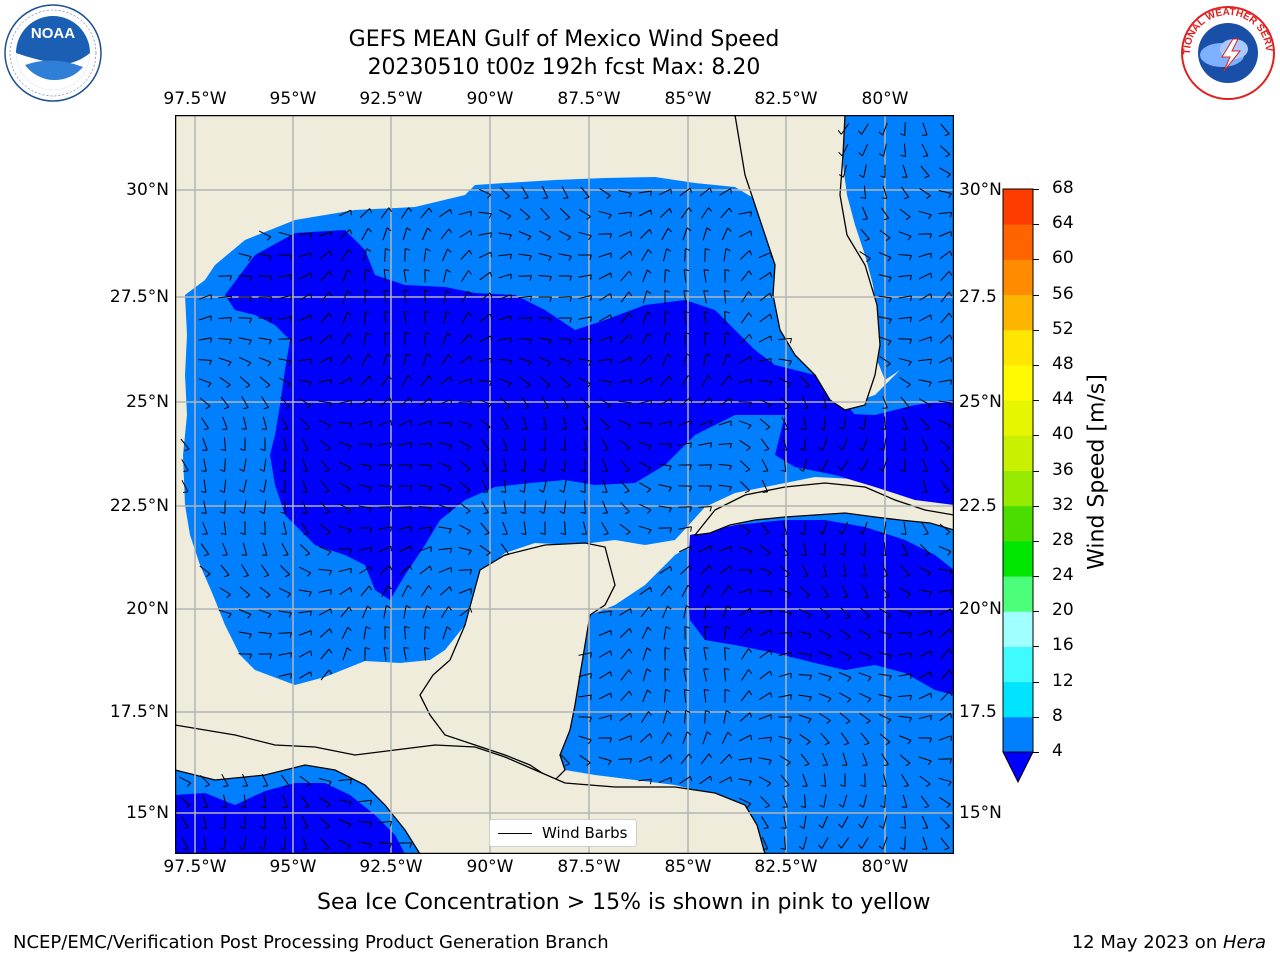 Image resolution: width=1280 pixels, height=960 pixels. What do you see at coordinates (1036, 436) in the screenshot?
I see `colorbar-tick-mark` at bounding box center [1036, 436].